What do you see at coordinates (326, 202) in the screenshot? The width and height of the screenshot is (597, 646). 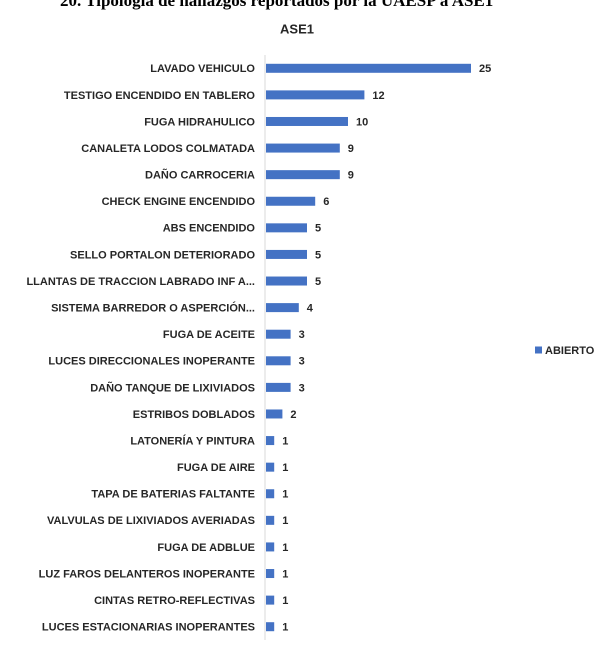 I see `data-label: 6` at bounding box center [326, 202].